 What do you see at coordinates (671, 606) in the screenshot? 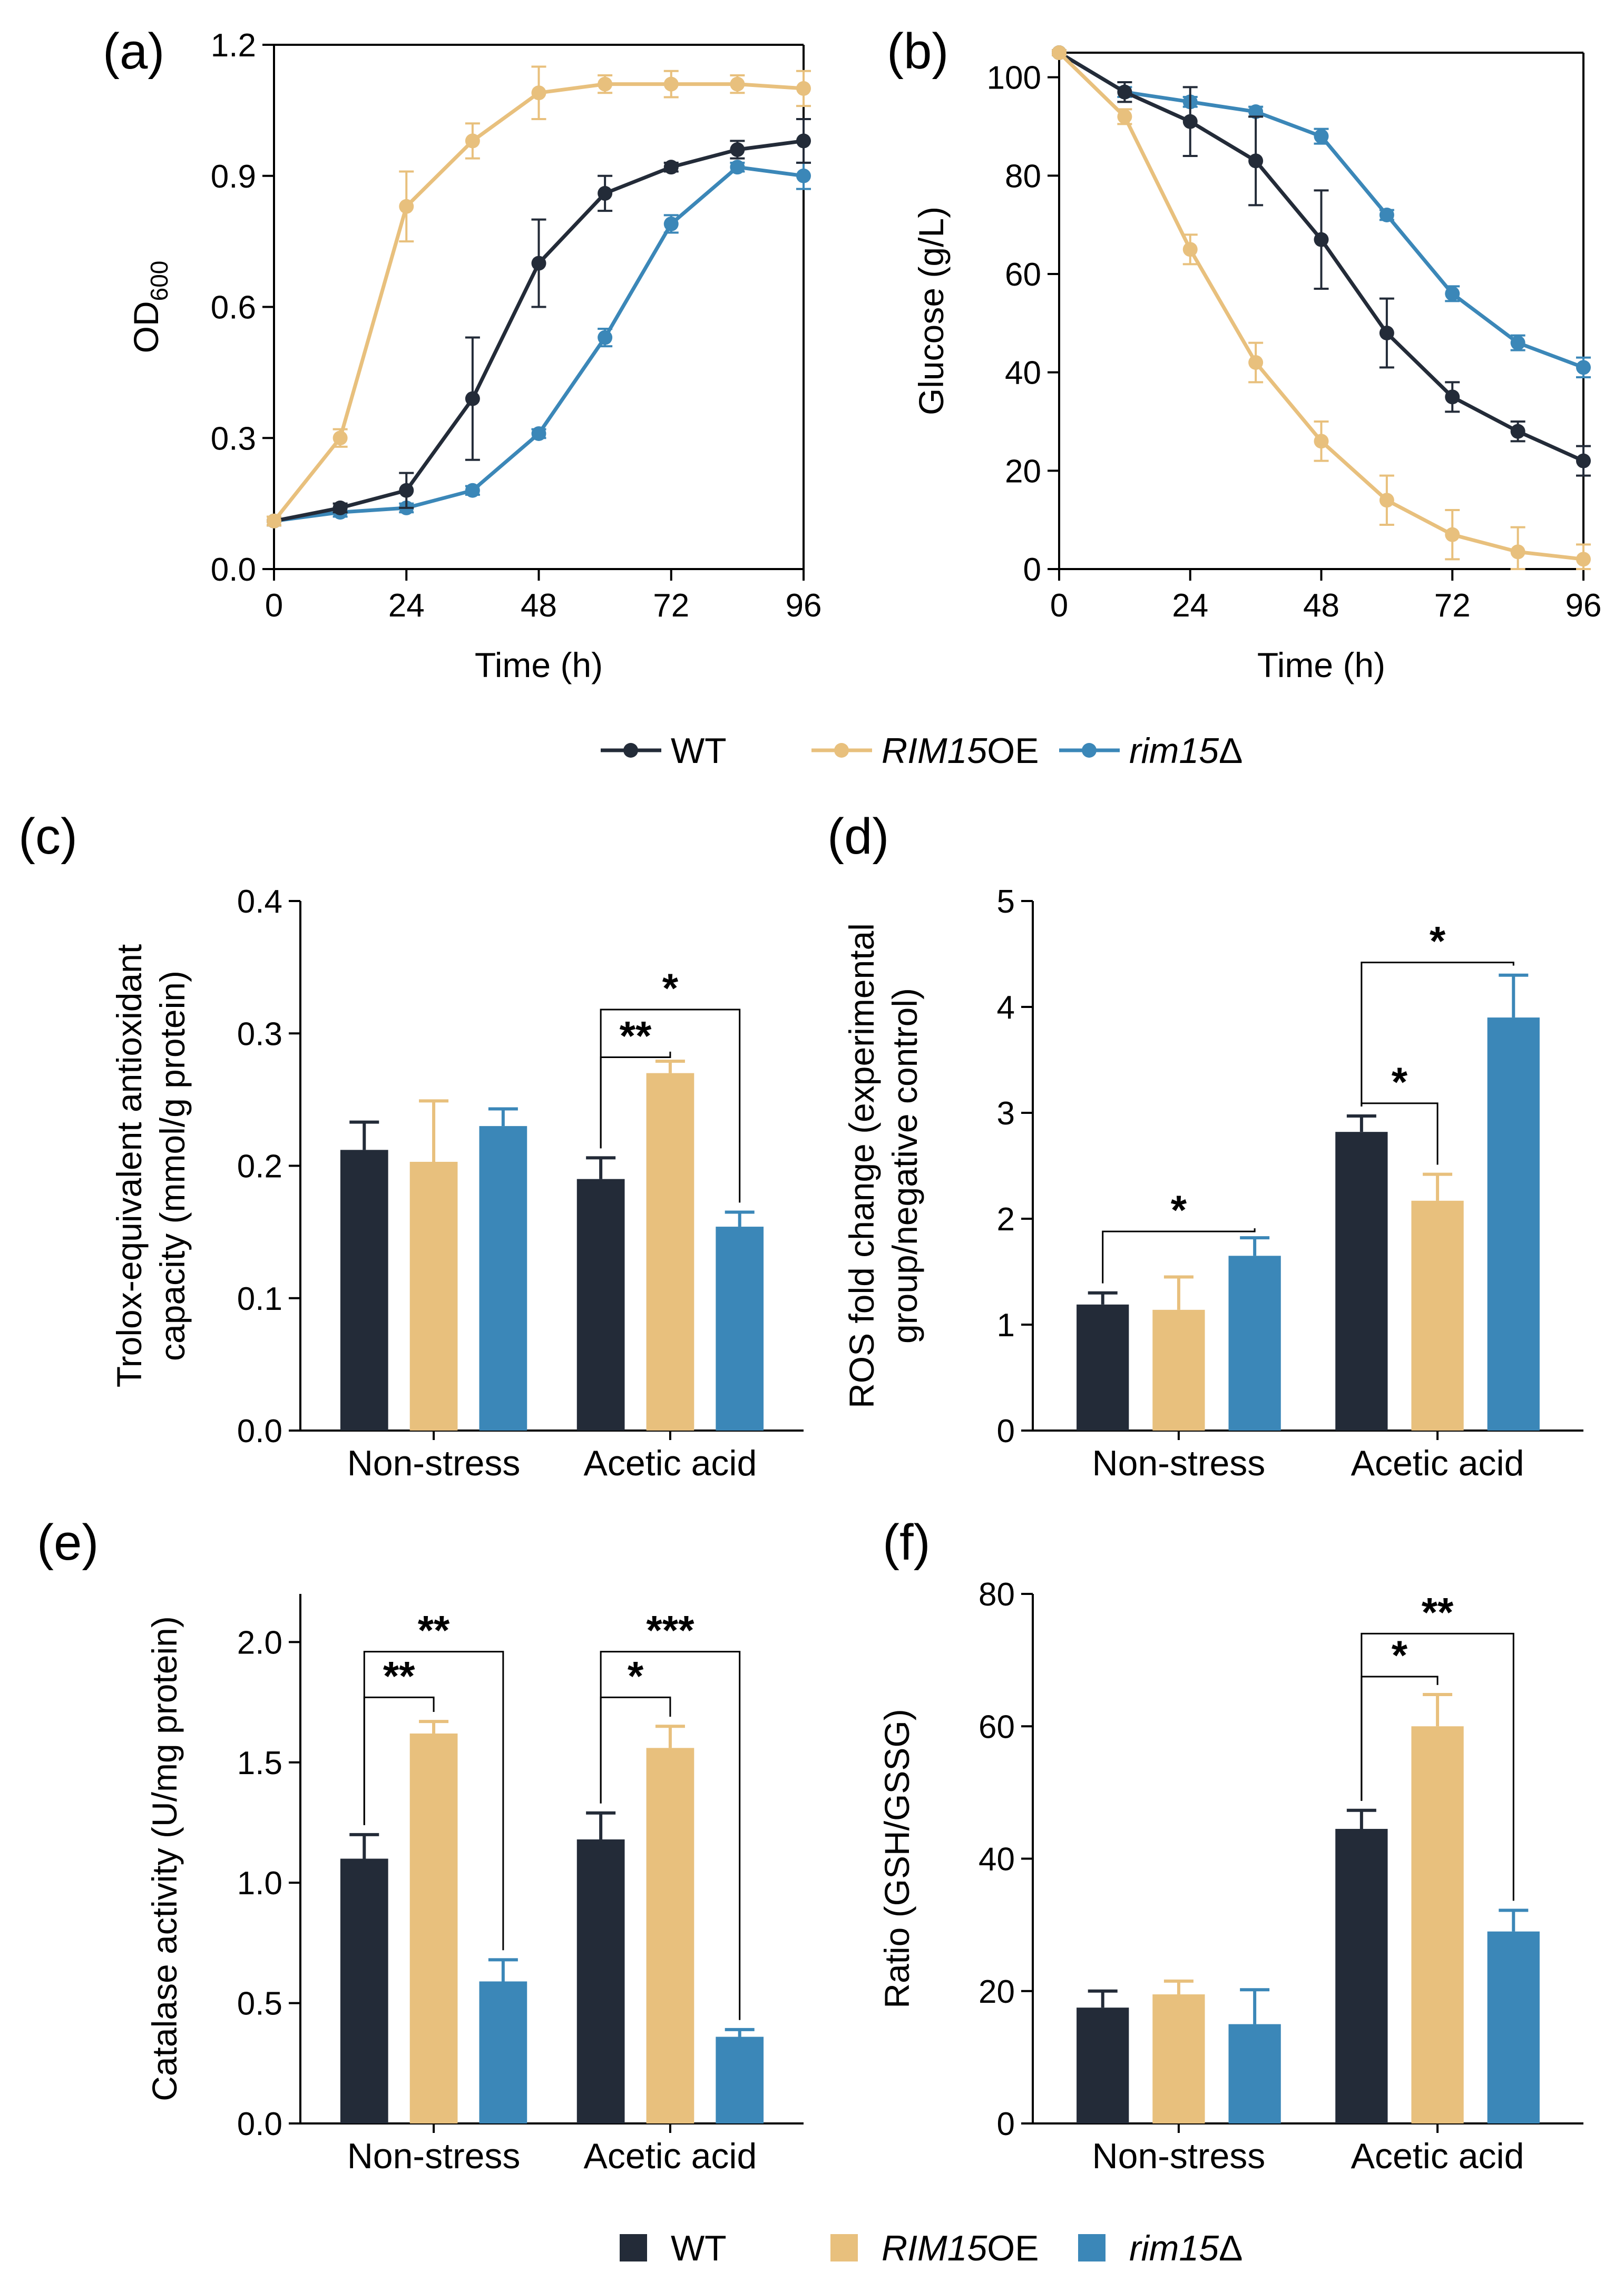
I see `x-tick-label: 72` at bounding box center [671, 606].